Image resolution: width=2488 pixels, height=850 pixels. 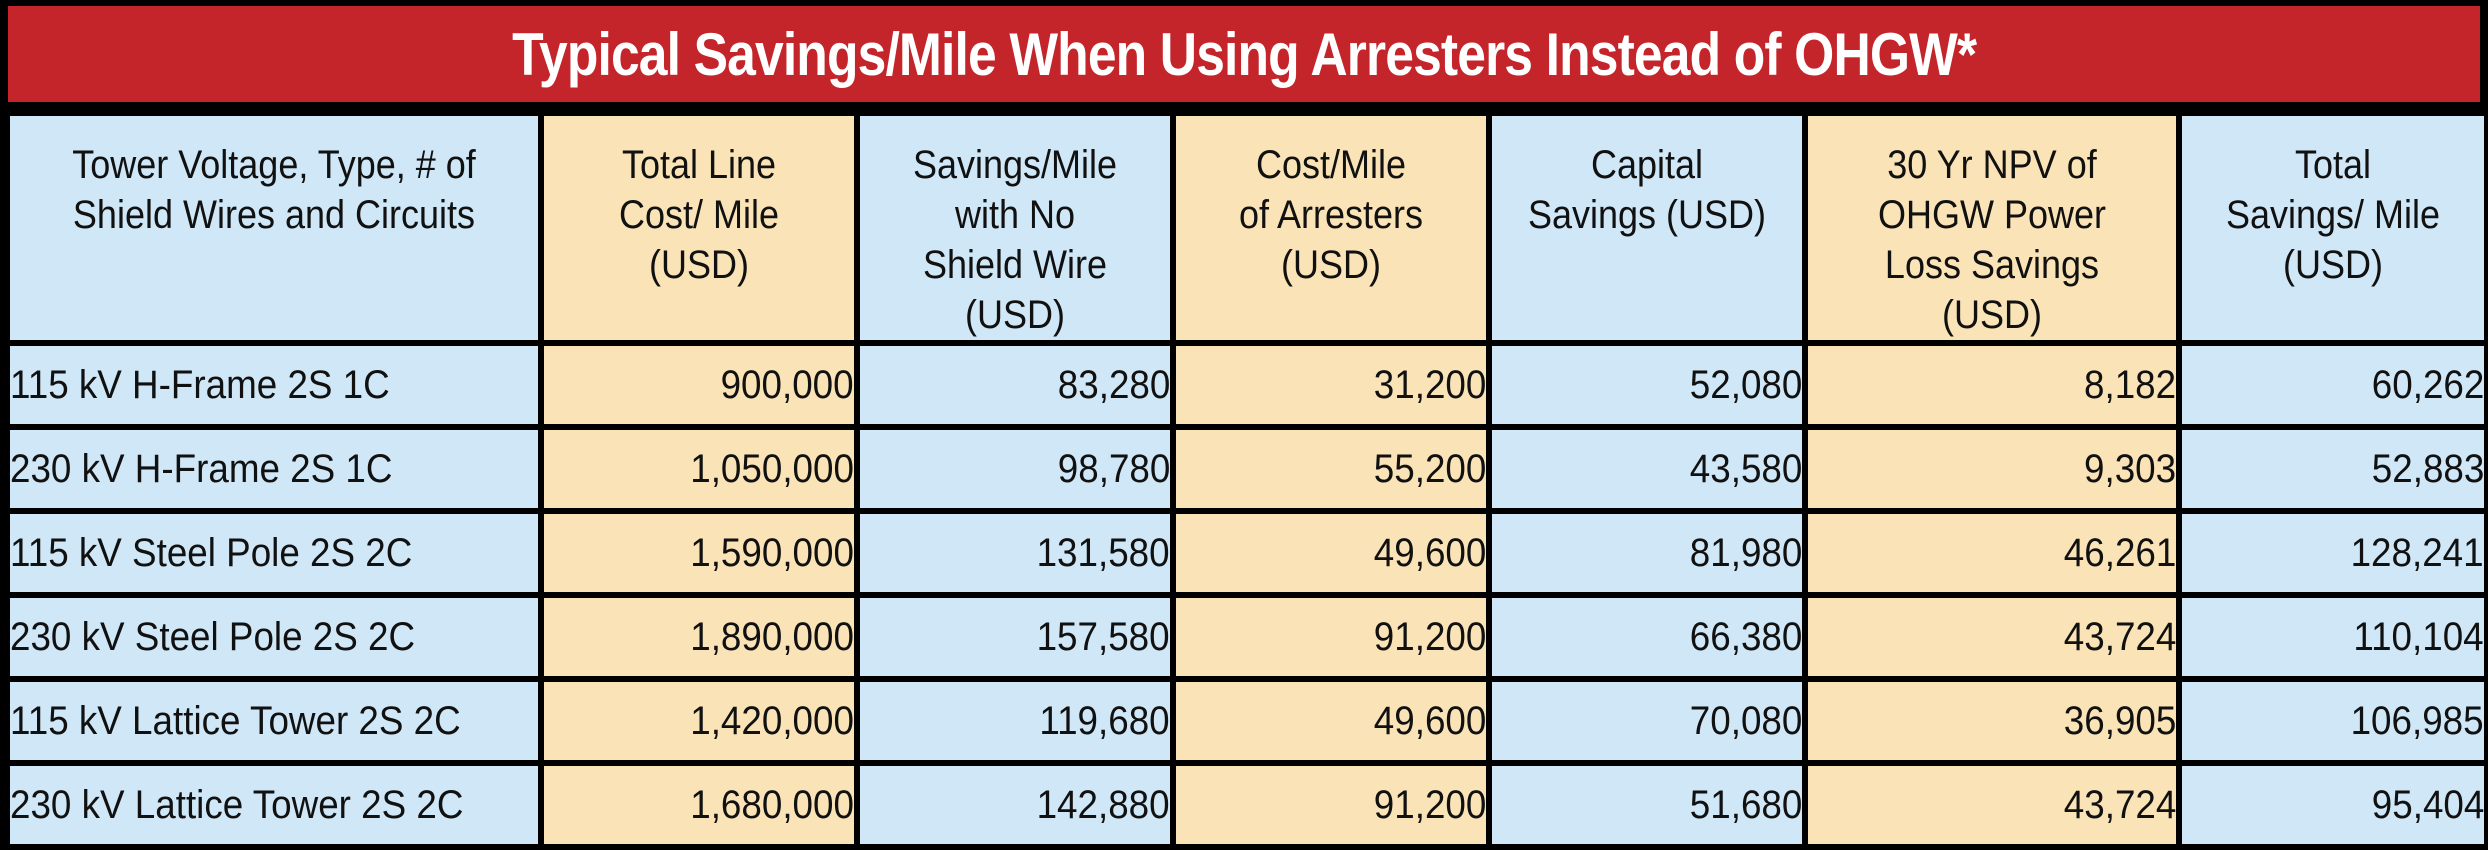 I want to click on header-label: Total Savings/ Mile (USD), so click(x=2333, y=215).